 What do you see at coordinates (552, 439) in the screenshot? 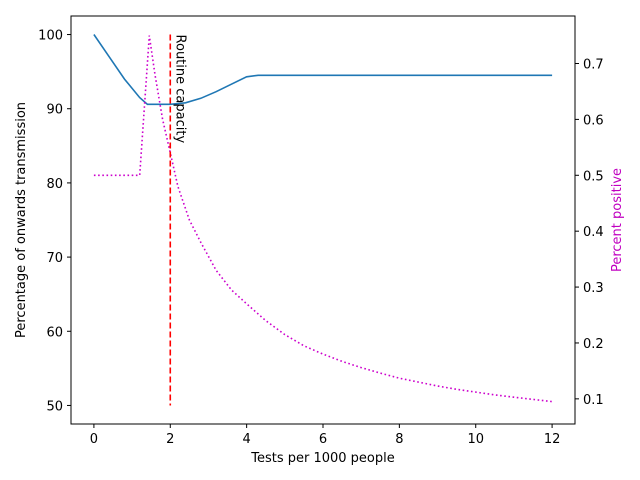
I see `x-tick-label: 12` at bounding box center [552, 439].